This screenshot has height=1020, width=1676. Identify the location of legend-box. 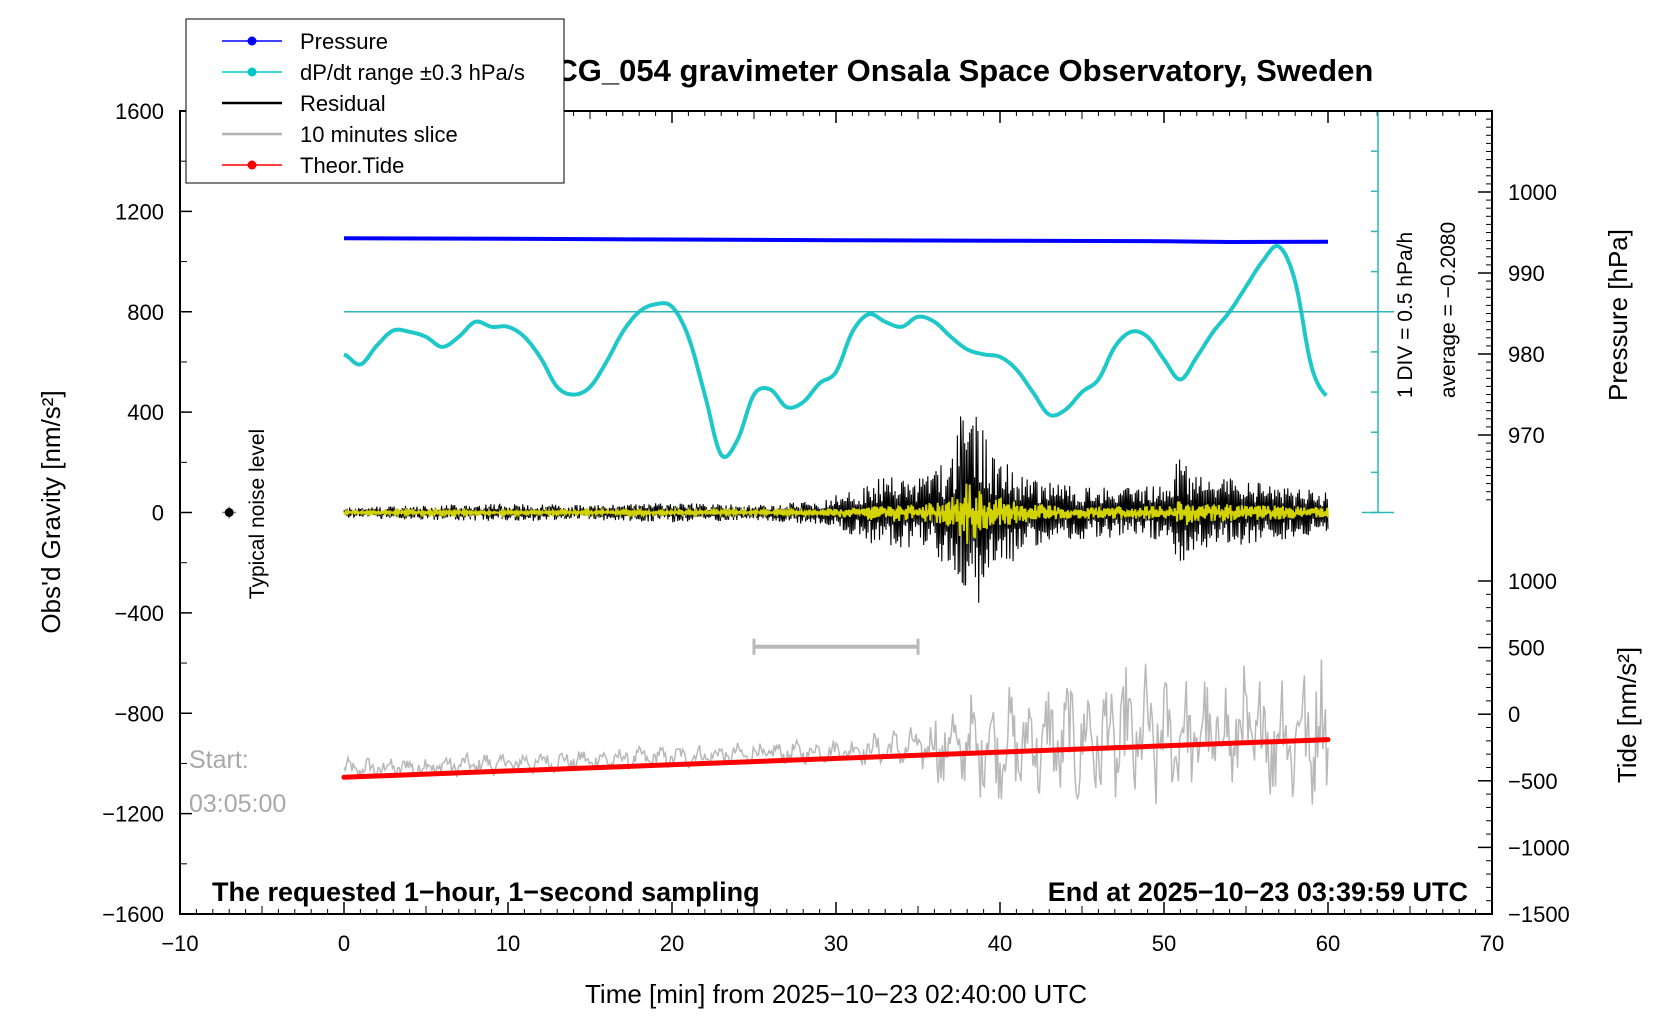
(375, 101).